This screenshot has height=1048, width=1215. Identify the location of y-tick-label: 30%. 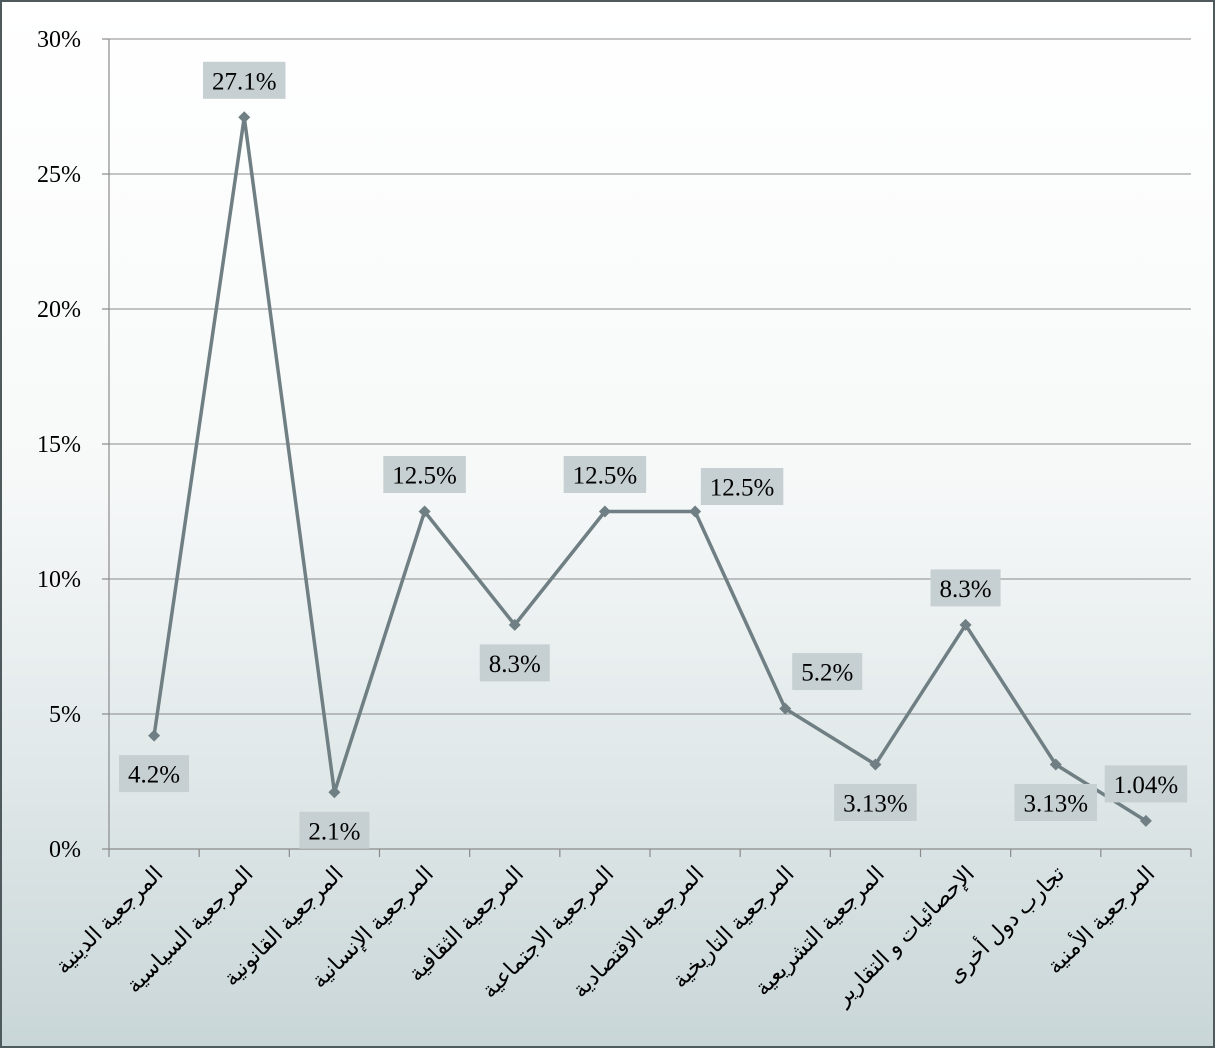
(59, 40).